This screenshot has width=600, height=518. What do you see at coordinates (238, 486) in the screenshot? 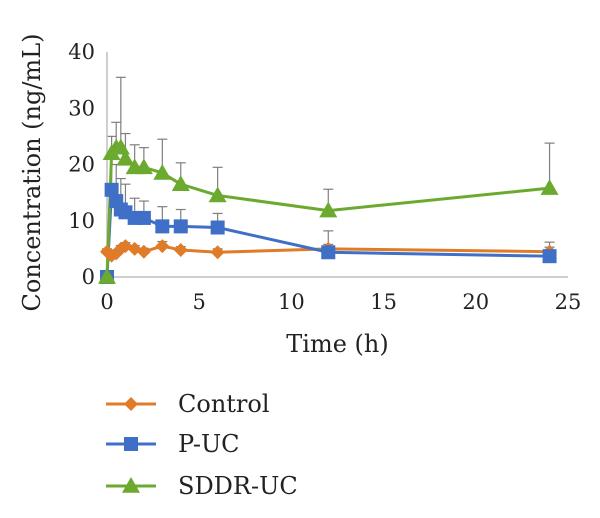
I see `legend-label: SDDR-UC` at bounding box center [238, 486].